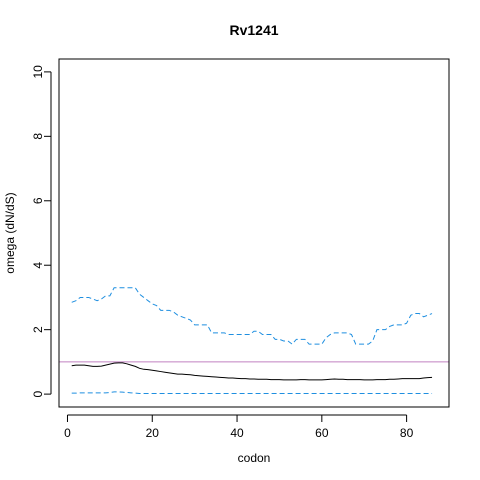  What do you see at coordinates (38, 265) in the screenshot?
I see `y-tick-label: 4` at bounding box center [38, 265].